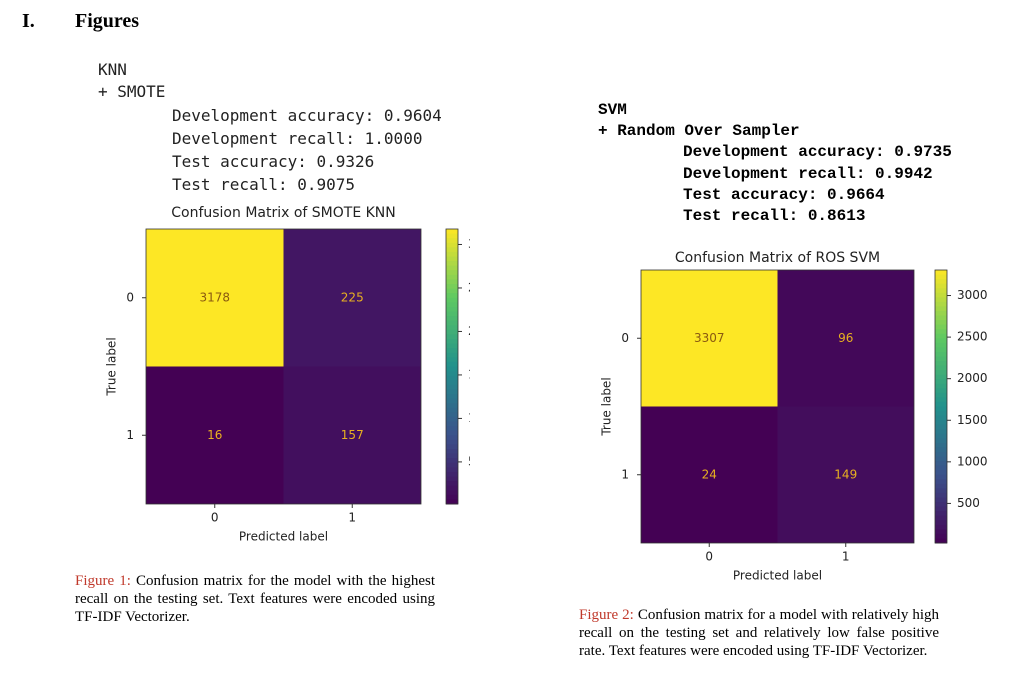 Image resolution: width=1035 pixels, height=694 pixels. Describe the element at coordinates (808, 174) in the screenshot. I see `metric: Development recall: 0.9942` at that location.